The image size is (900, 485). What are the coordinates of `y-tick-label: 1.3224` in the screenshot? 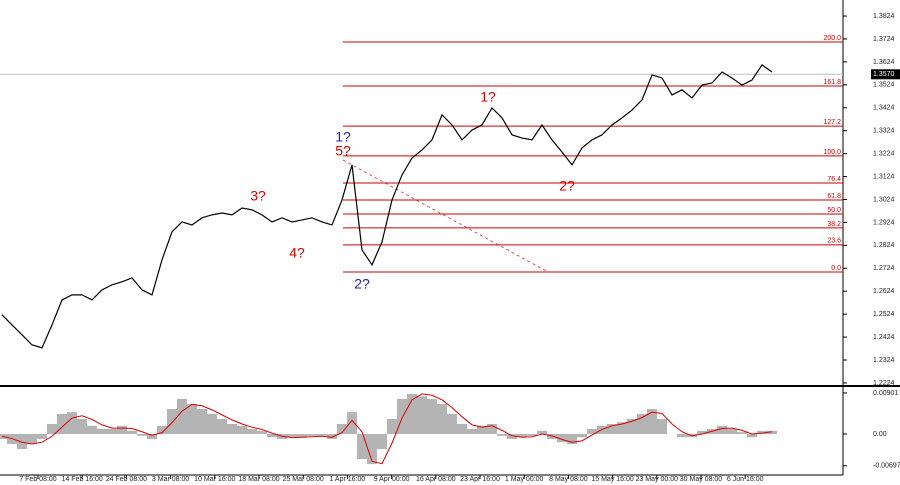 It's located at (884, 153).